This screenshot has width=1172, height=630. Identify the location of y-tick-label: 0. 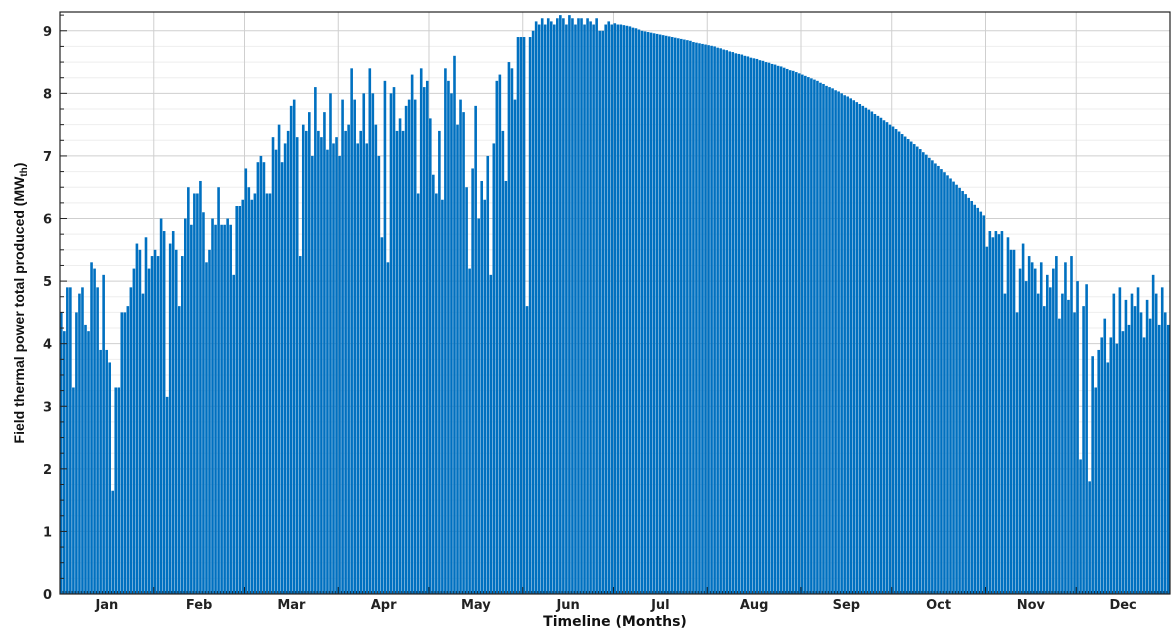
(47, 595).